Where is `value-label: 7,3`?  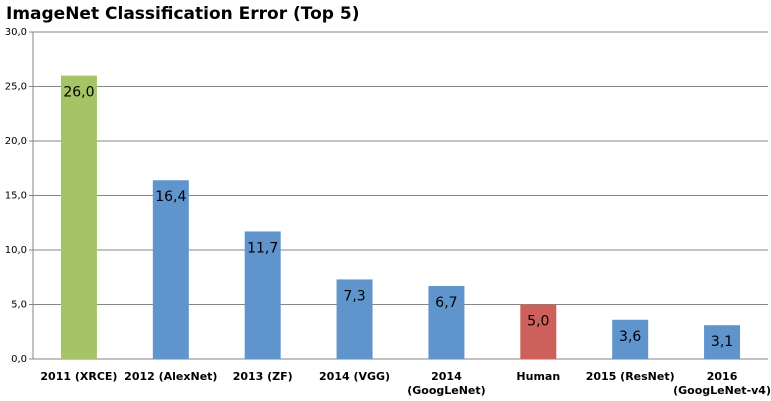 value-label: 7,3 is located at coordinates (354, 296).